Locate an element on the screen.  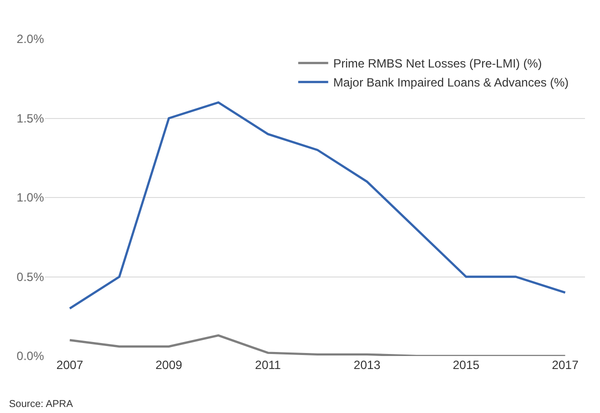
y-tick-label: 2.0% is located at coordinates (30, 39).